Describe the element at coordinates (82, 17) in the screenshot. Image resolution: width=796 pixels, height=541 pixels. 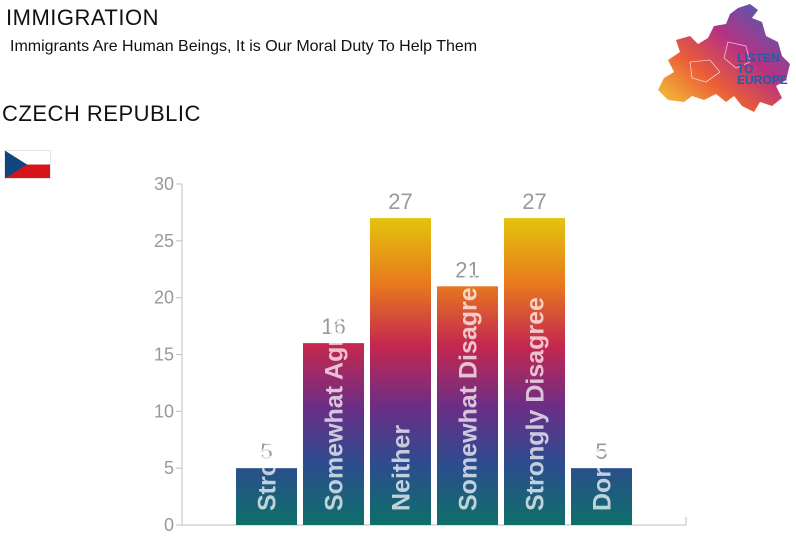
I see `page-title: IMMIGRATION` at that location.